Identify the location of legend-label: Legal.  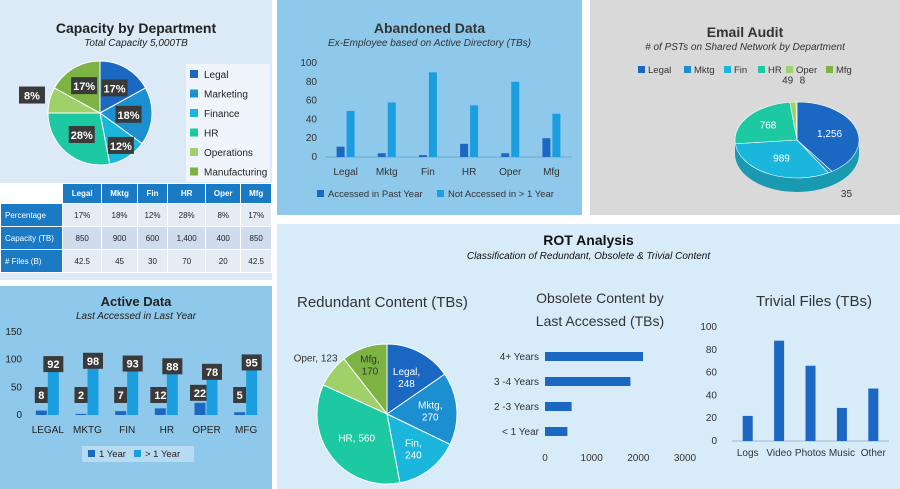
(659, 70).